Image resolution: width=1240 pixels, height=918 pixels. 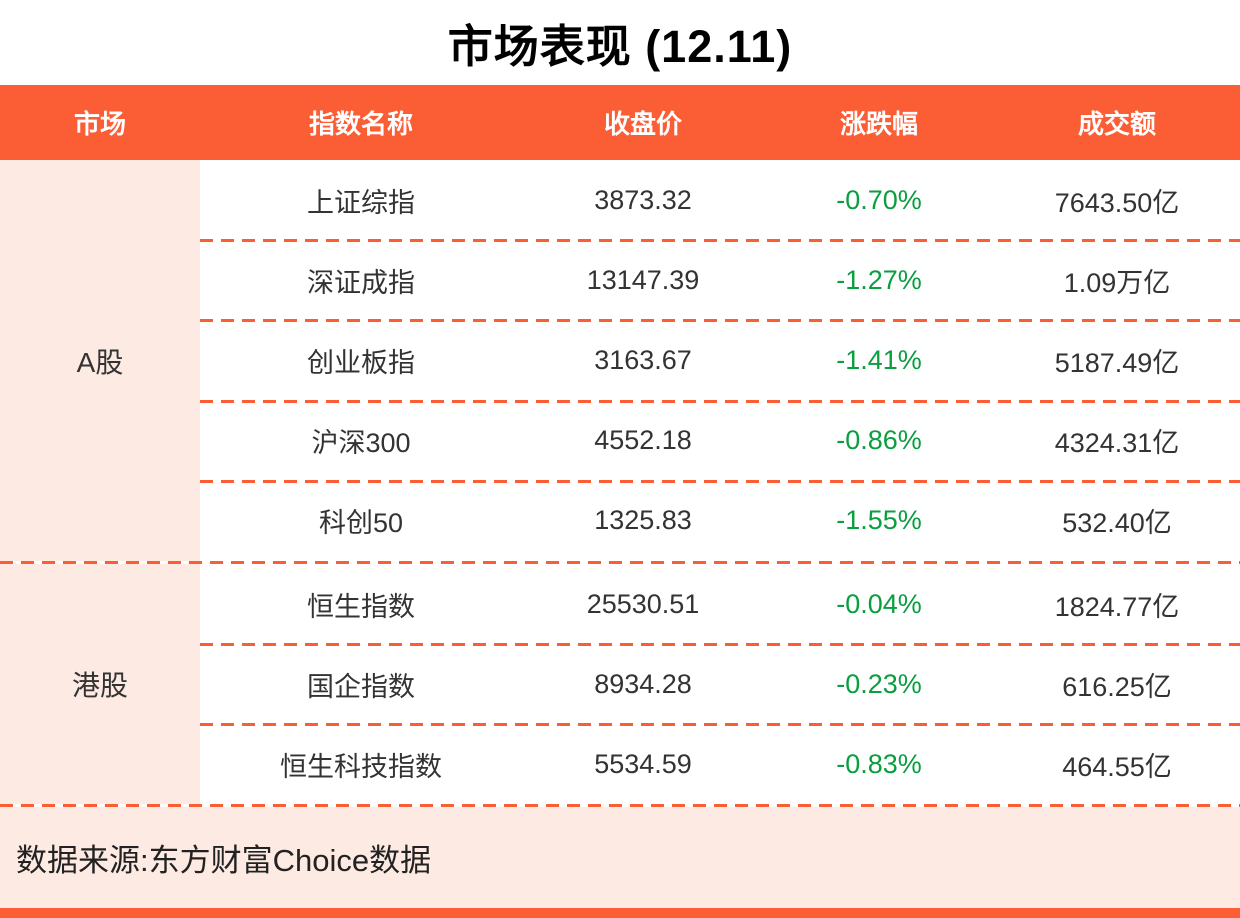 What do you see at coordinates (643, 520) in the screenshot?
I see `close-price: 1325.83` at bounding box center [643, 520].